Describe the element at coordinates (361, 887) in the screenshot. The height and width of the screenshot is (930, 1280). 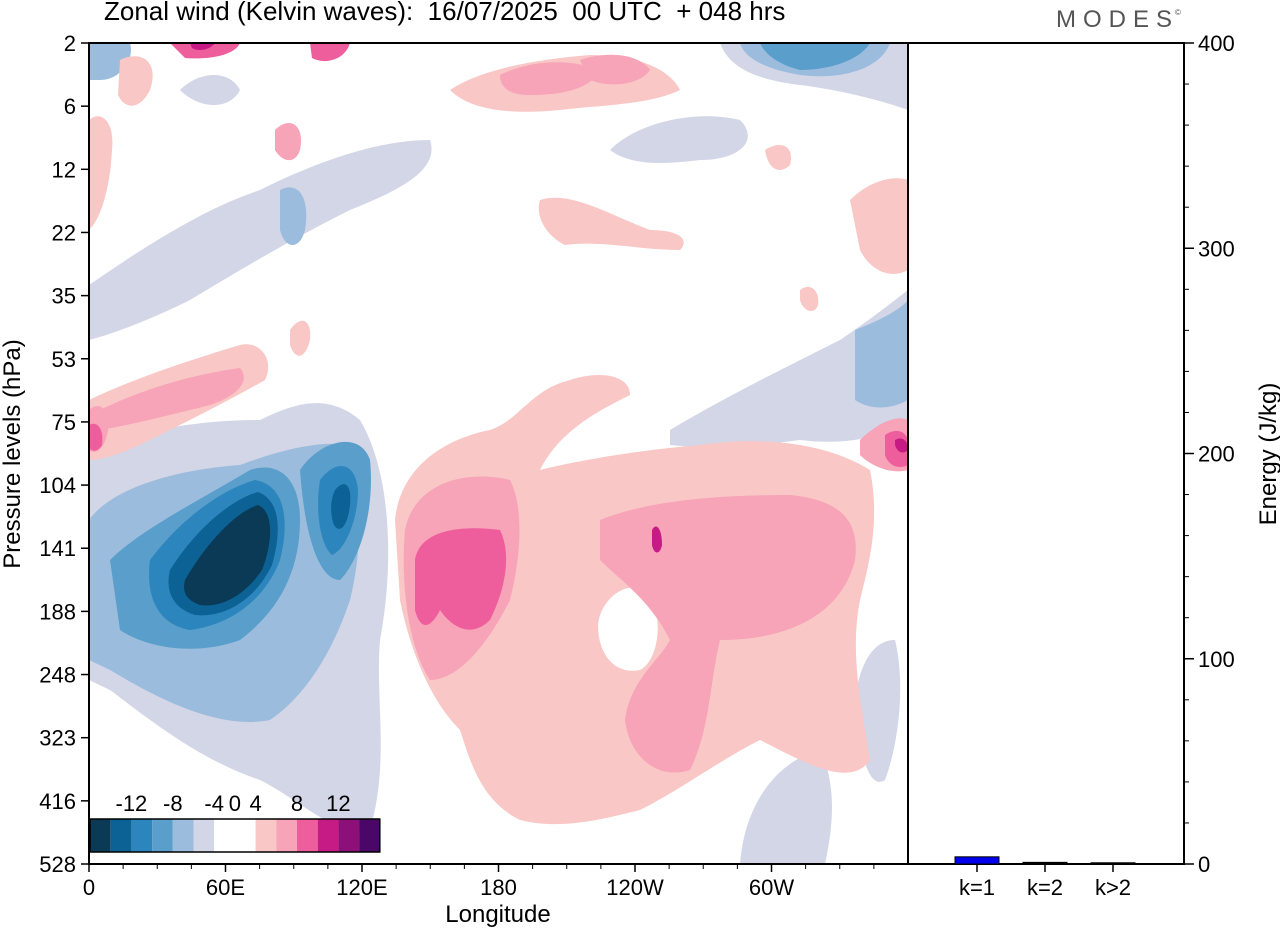
I see `x-tick-label: 120E` at that location.